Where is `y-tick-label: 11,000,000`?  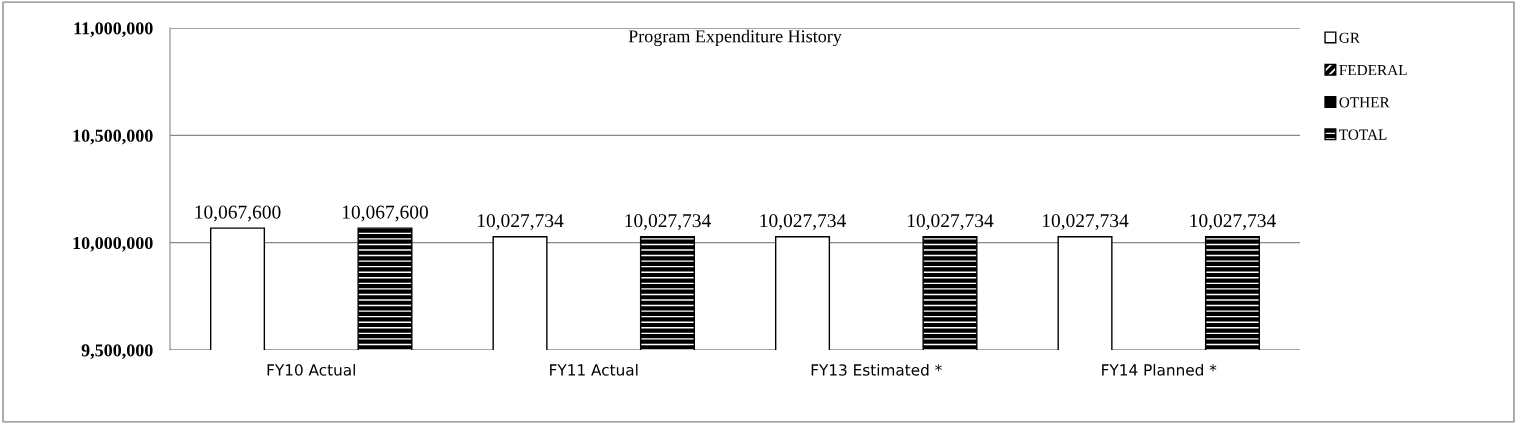
y-tick-label: 11,000,000 is located at coordinates (113, 30).